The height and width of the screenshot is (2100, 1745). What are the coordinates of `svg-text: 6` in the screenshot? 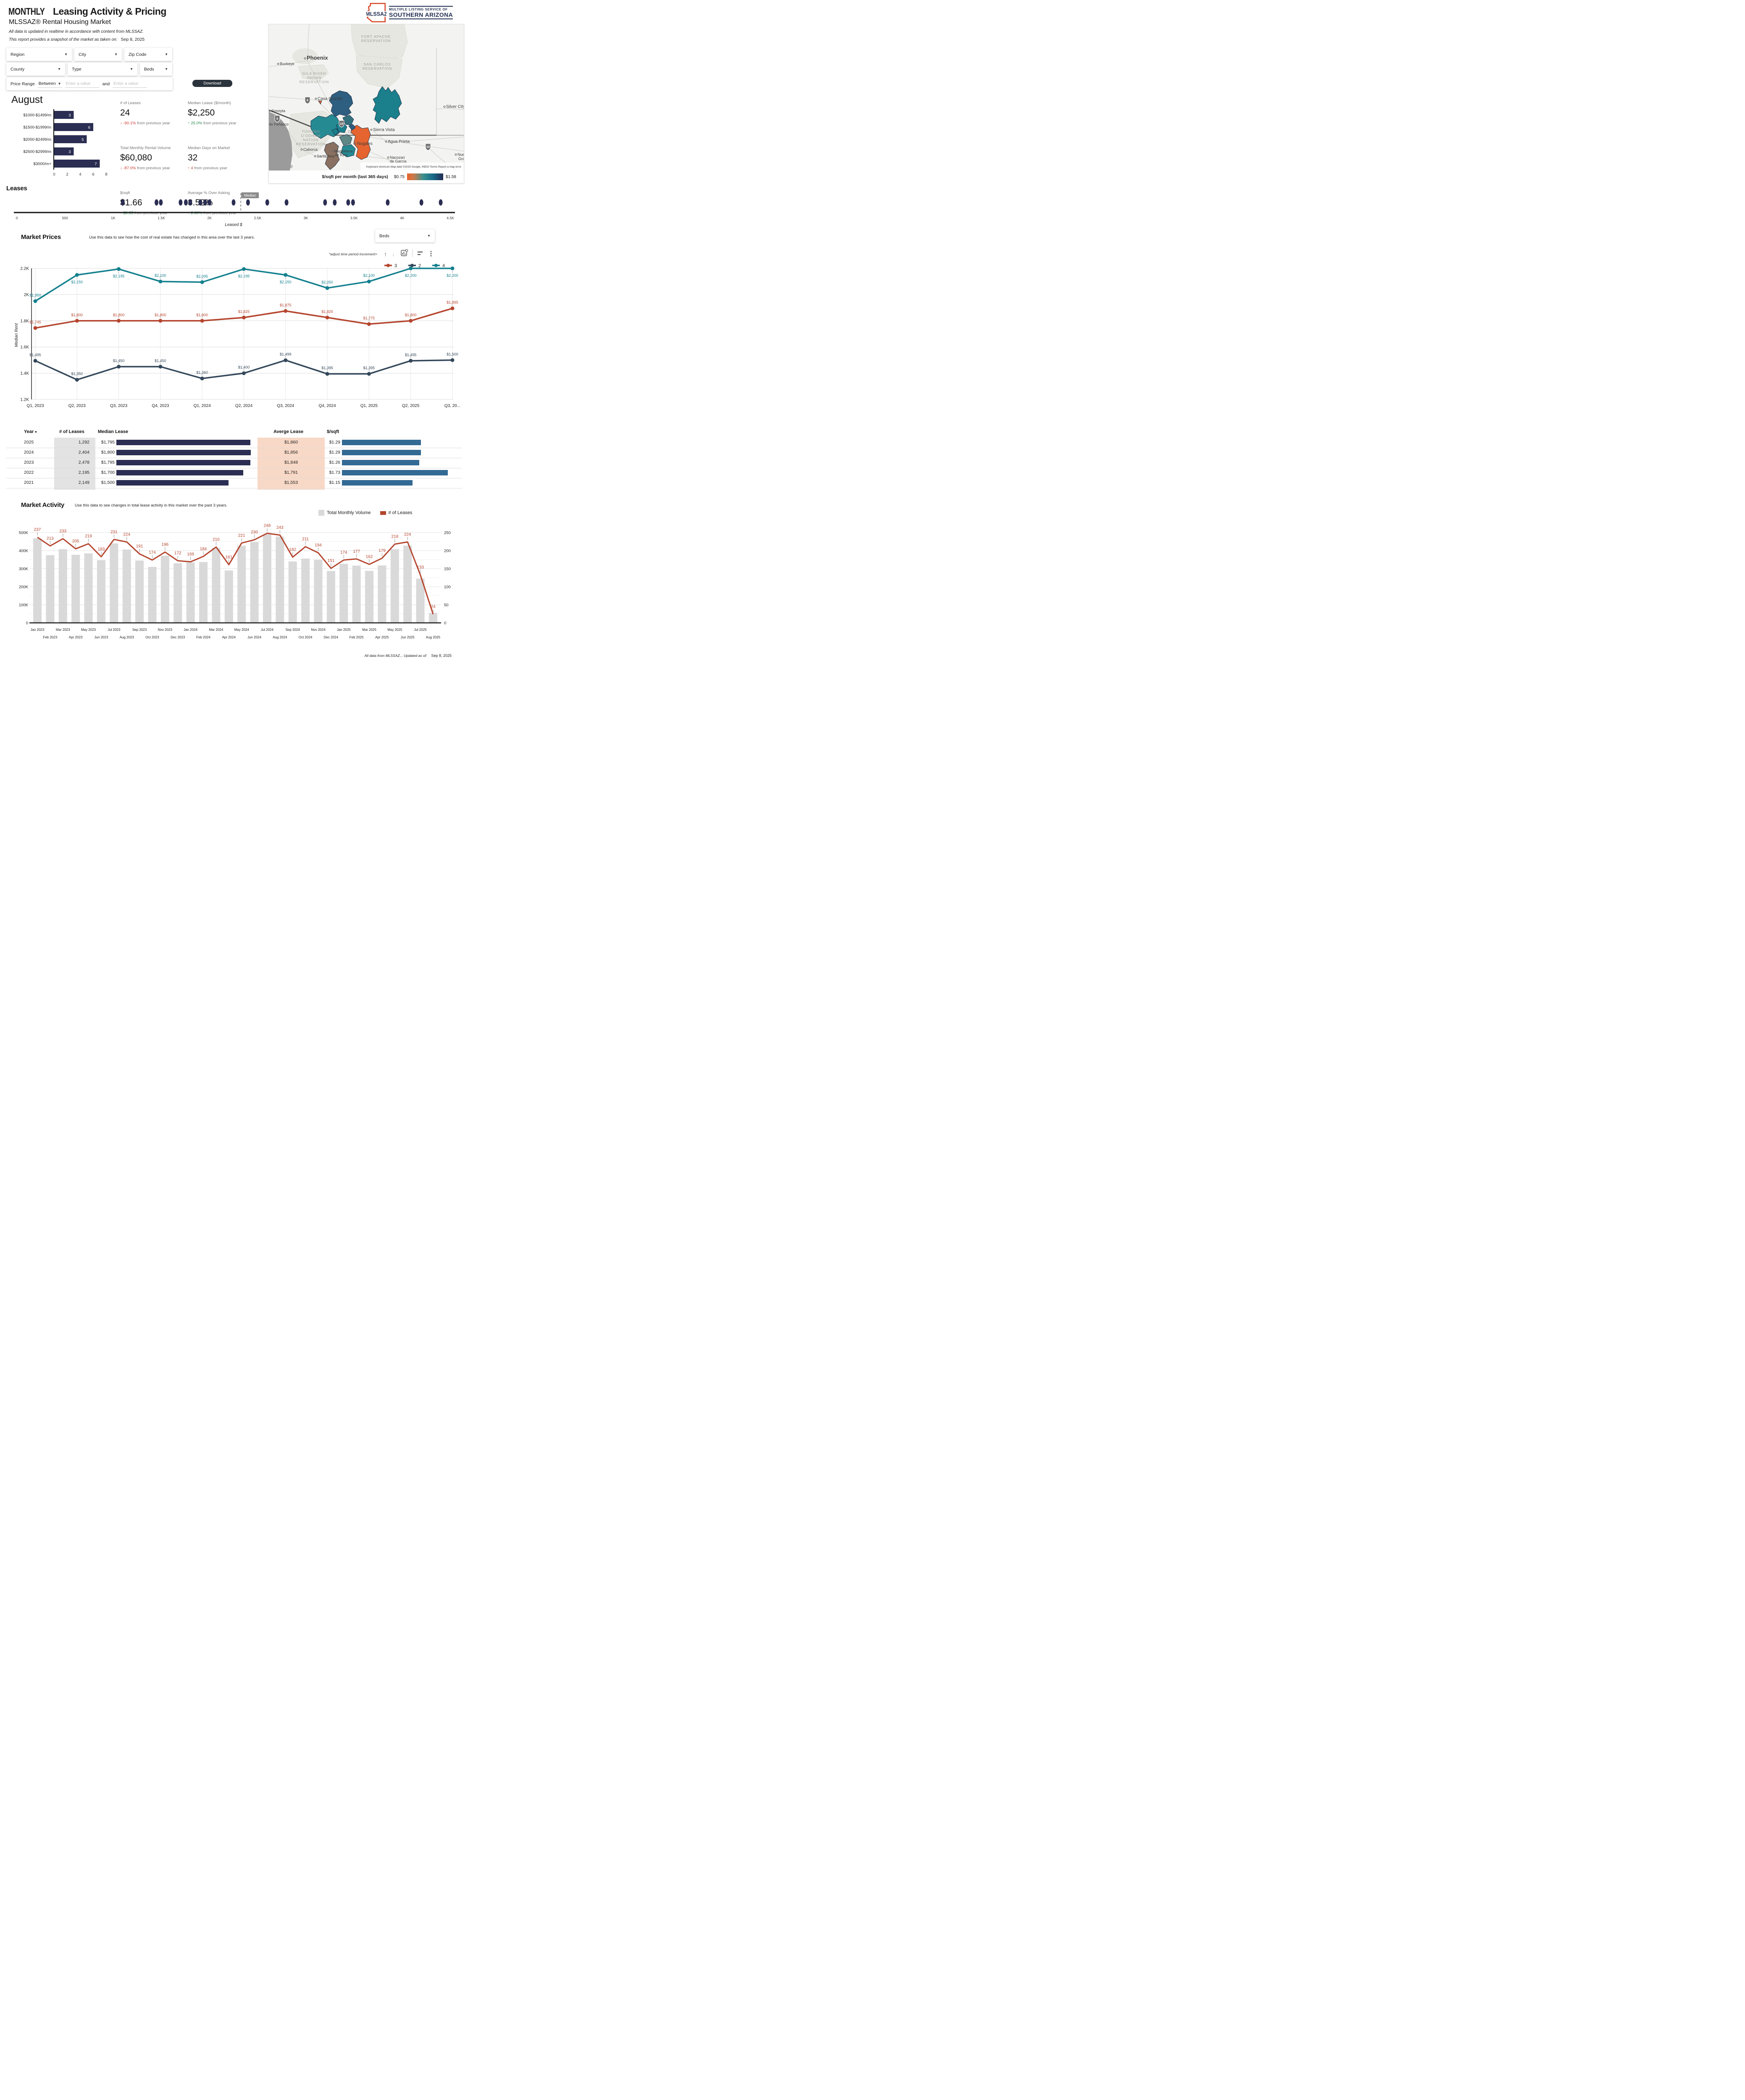 It's located at (89, 128).